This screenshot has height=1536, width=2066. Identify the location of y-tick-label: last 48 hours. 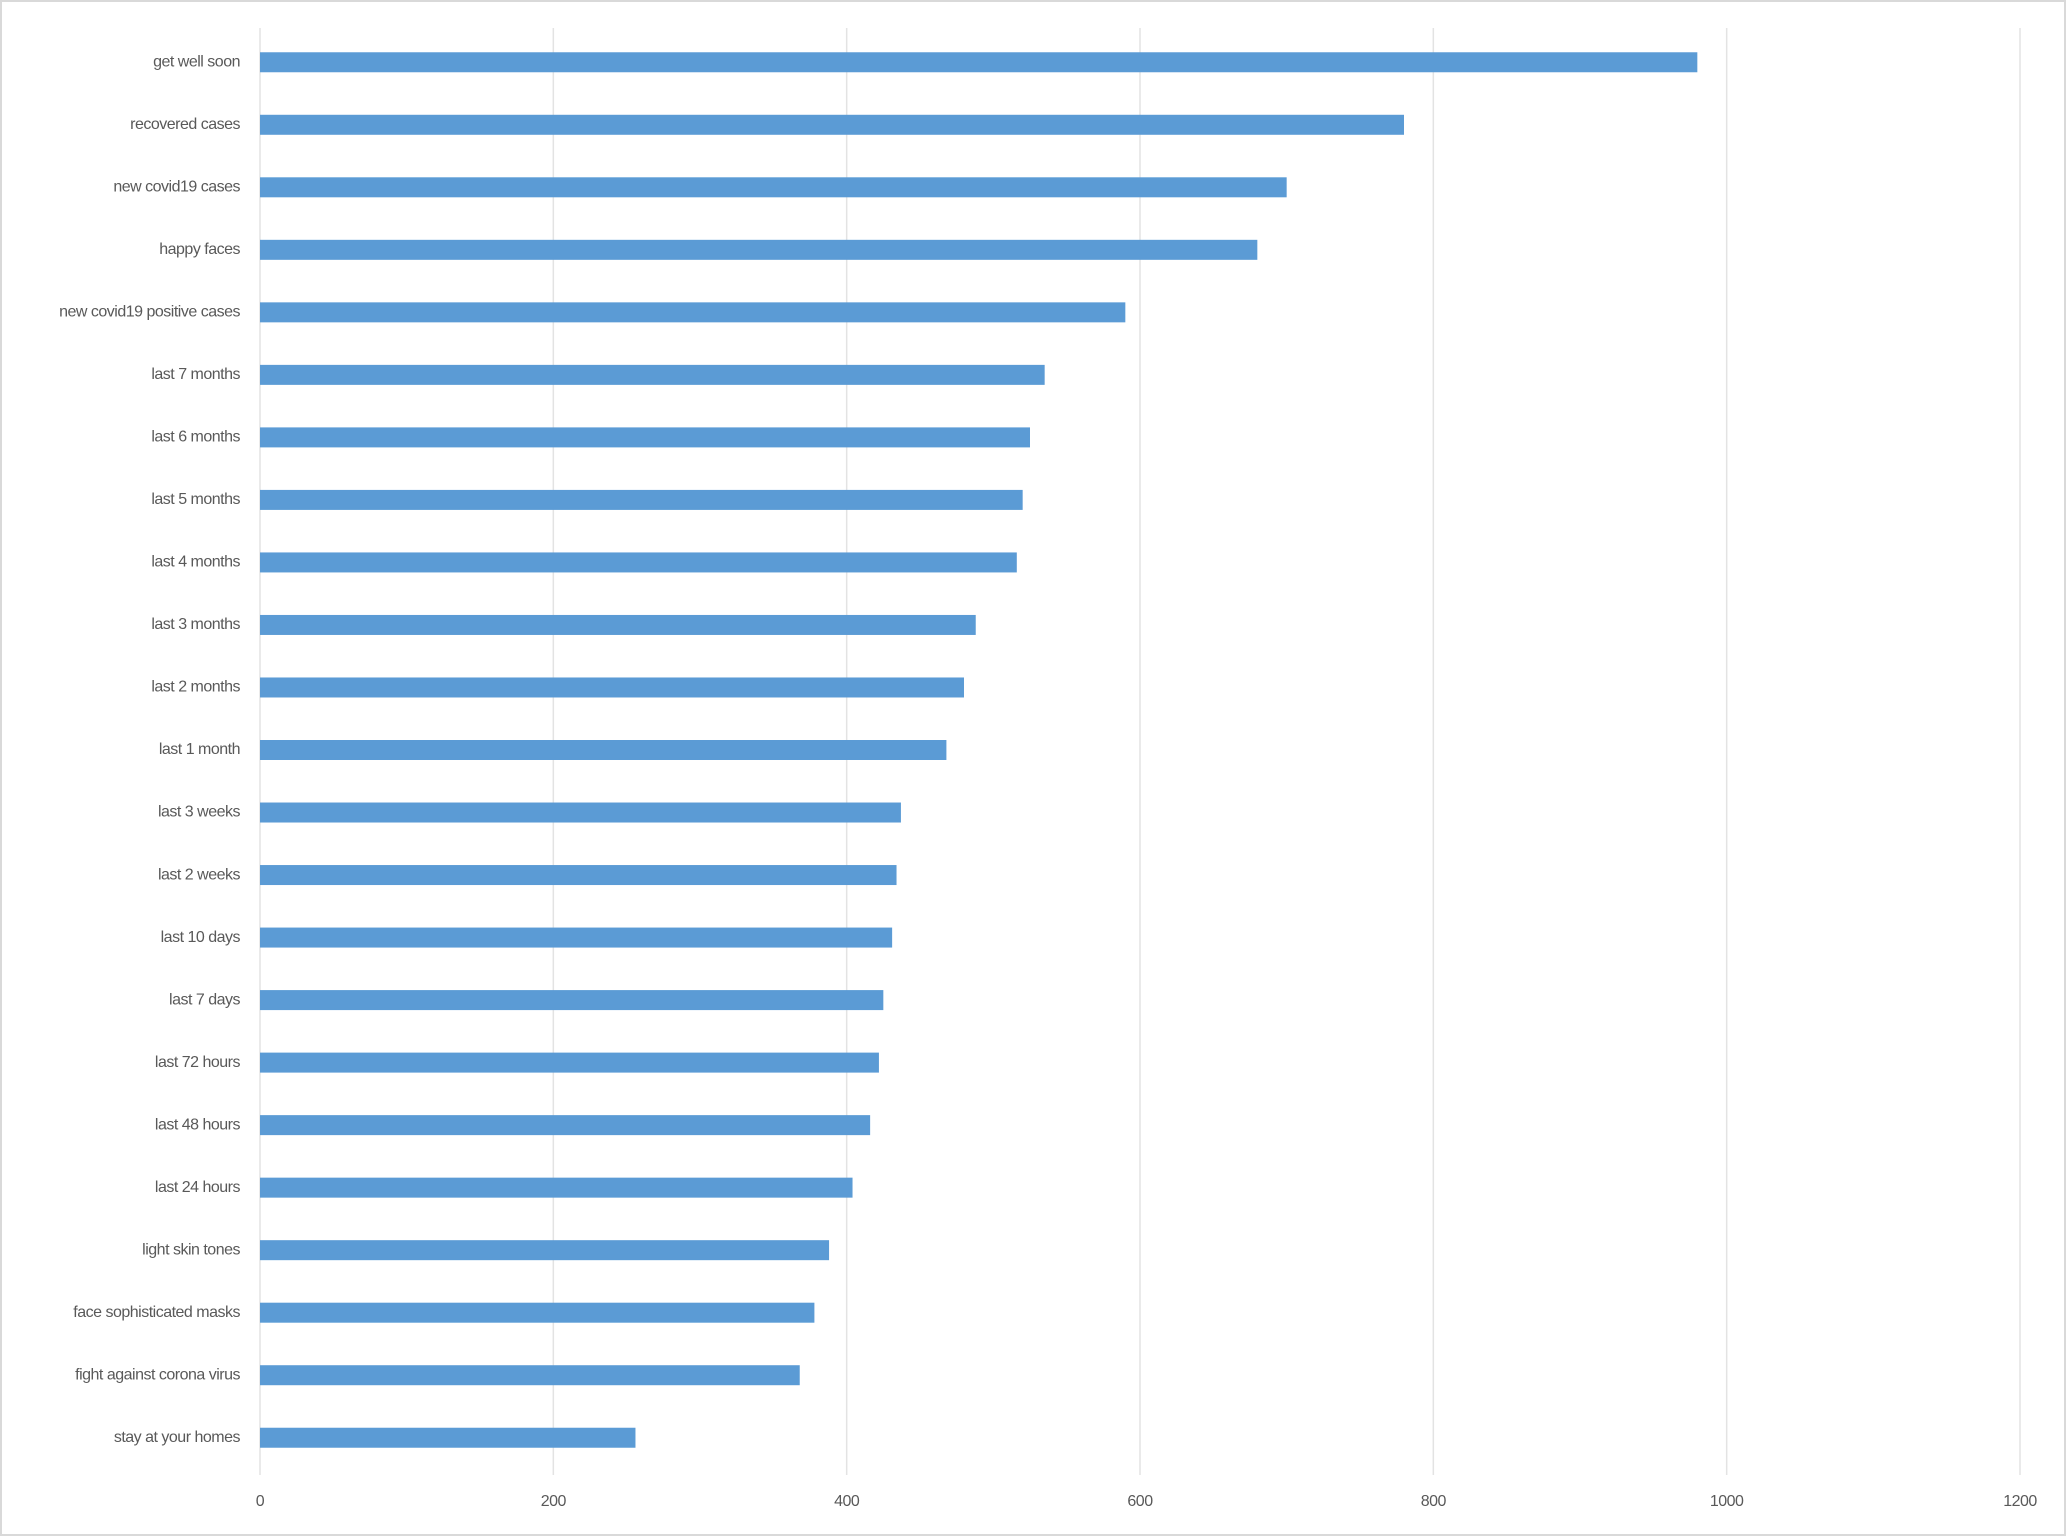
(198, 1124).